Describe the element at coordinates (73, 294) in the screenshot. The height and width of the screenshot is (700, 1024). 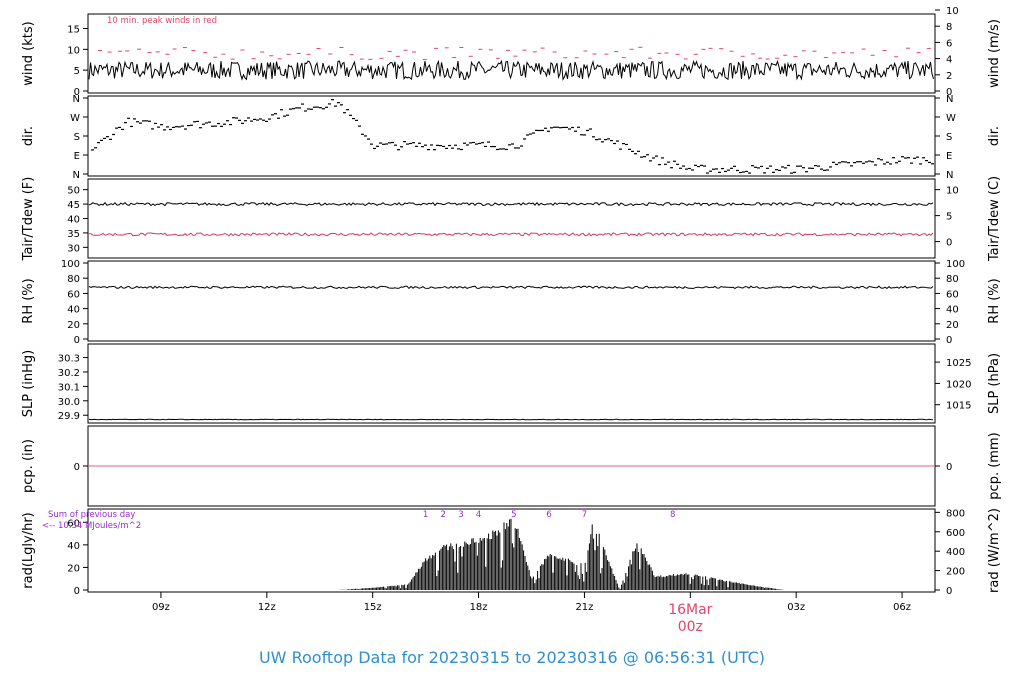
I see `ytick-label-rh: 60` at that location.